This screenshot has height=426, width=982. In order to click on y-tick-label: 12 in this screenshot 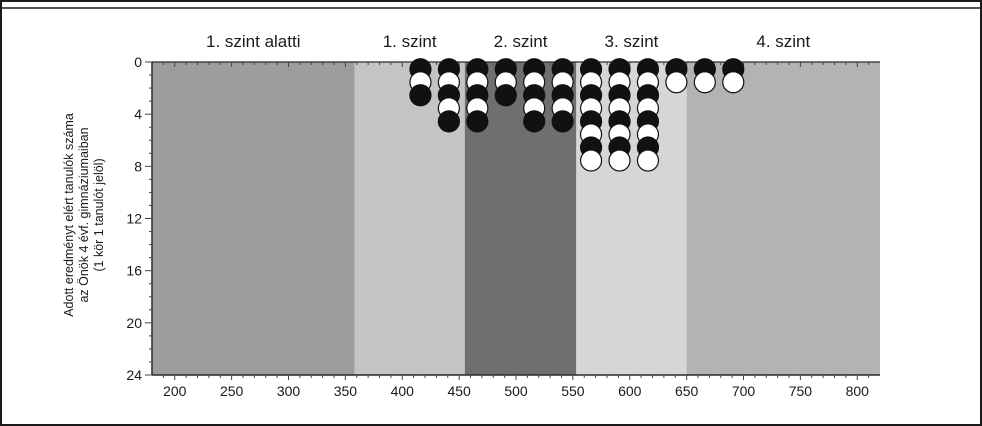, I will do `click(134, 219)`.